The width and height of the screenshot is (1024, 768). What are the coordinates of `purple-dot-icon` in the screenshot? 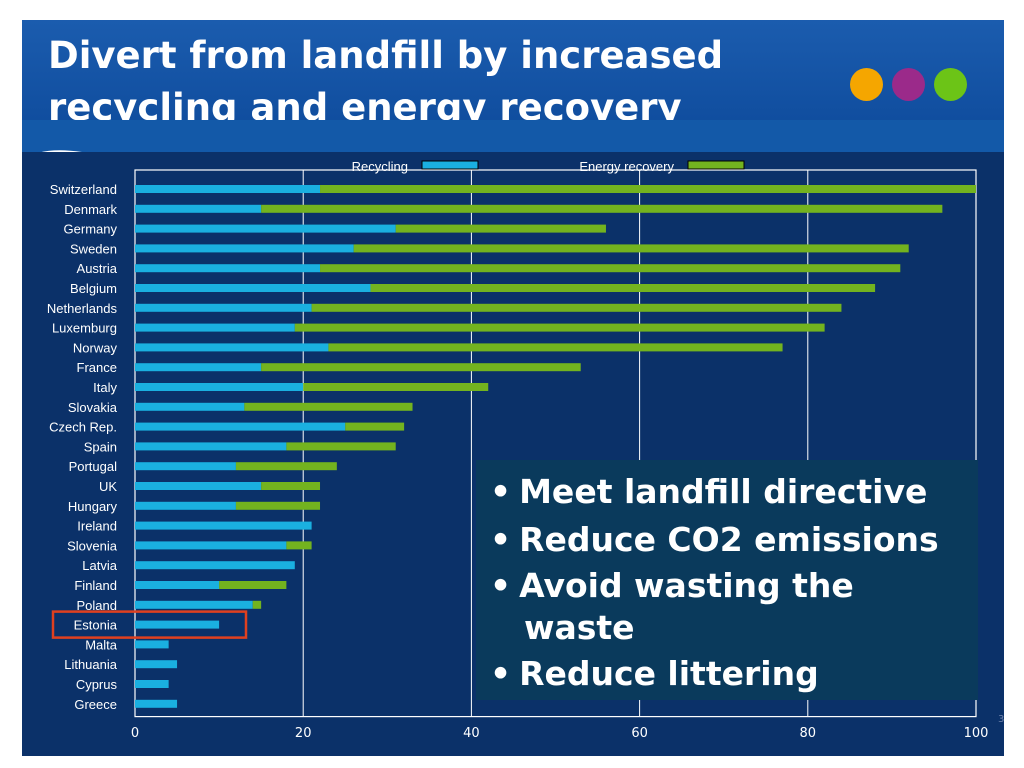 It's located at (908, 84).